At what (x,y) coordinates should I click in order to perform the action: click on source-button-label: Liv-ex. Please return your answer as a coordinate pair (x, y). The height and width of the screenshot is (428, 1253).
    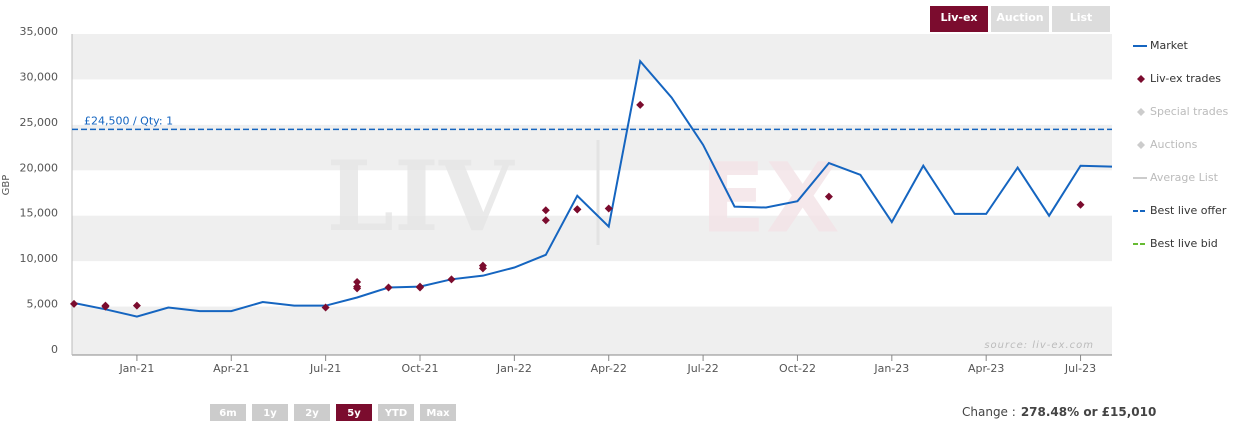
    Looking at the image, I should click on (958, 17).